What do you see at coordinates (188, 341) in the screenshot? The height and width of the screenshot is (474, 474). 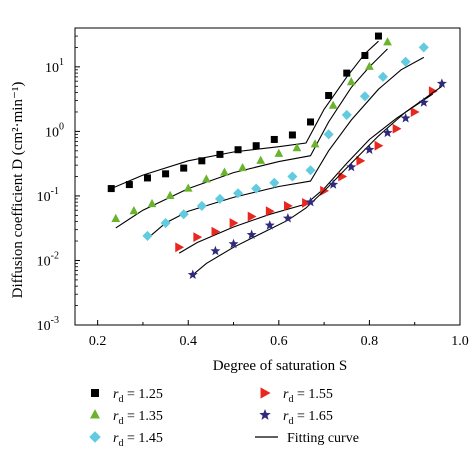 I see `x-tick-label: 0.4` at bounding box center [188, 341].